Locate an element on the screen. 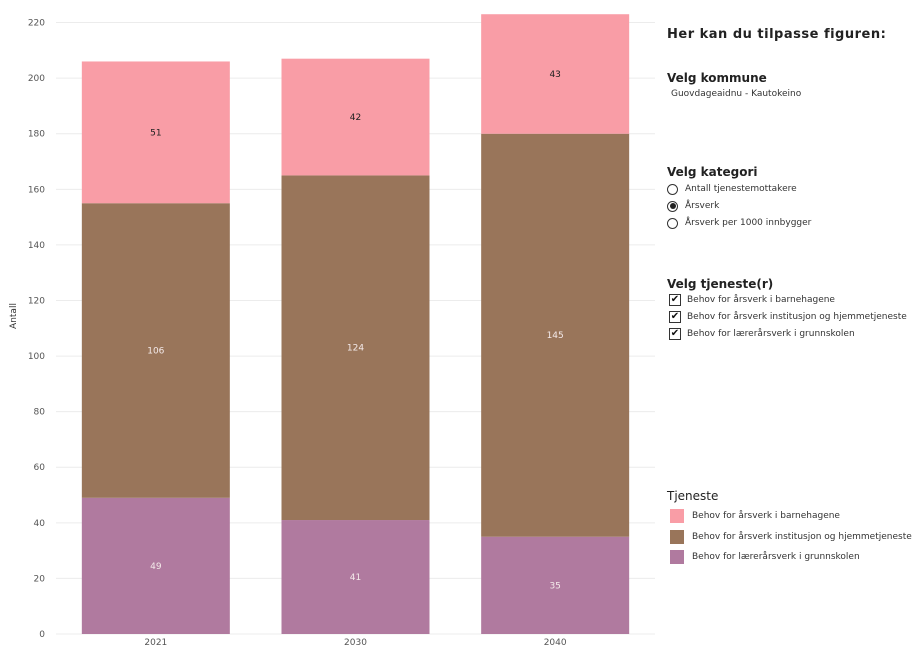 The height and width of the screenshot is (648, 917). checkbox-label: Behov for lærerårsverk i grunnskolen is located at coordinates (771, 334).